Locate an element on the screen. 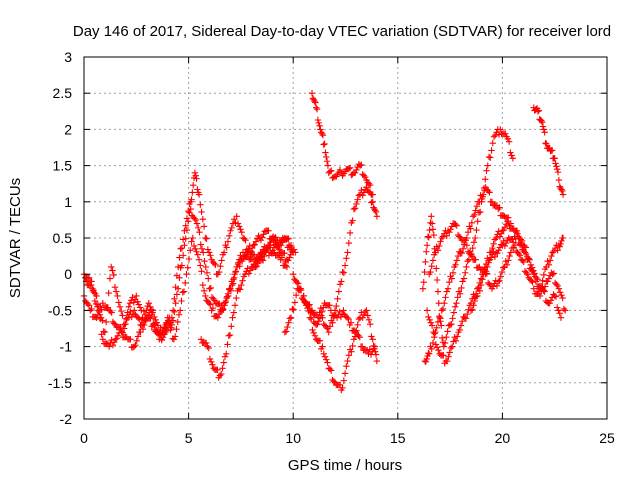 This screenshot has height=480, width=640. y-tick-label: -2 is located at coordinates (66, 419).